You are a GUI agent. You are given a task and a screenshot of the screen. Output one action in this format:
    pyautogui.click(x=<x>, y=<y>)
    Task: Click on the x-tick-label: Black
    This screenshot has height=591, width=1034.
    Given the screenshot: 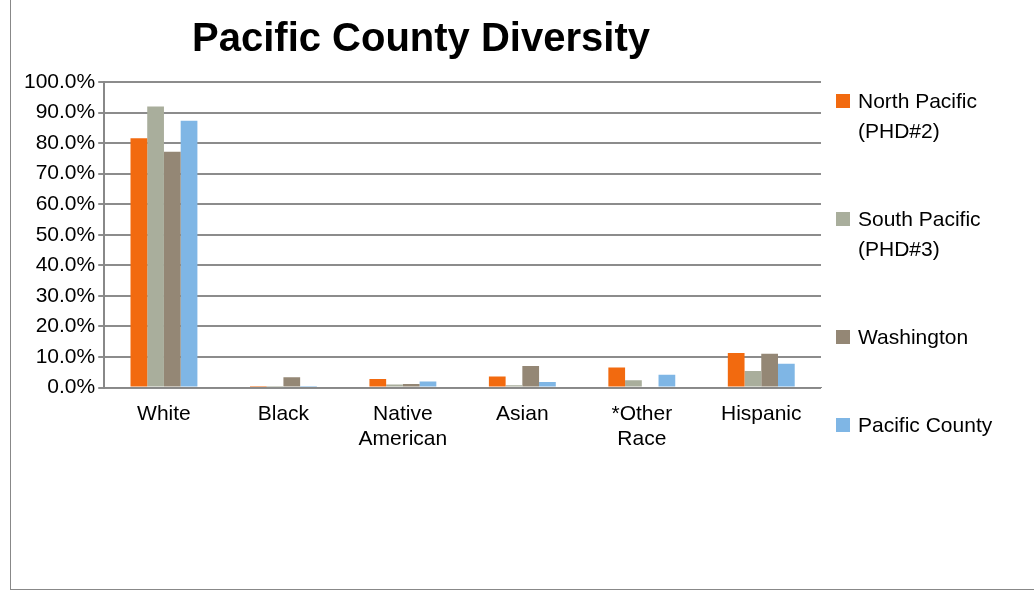 What is the action you would take?
    pyautogui.click(x=283, y=412)
    